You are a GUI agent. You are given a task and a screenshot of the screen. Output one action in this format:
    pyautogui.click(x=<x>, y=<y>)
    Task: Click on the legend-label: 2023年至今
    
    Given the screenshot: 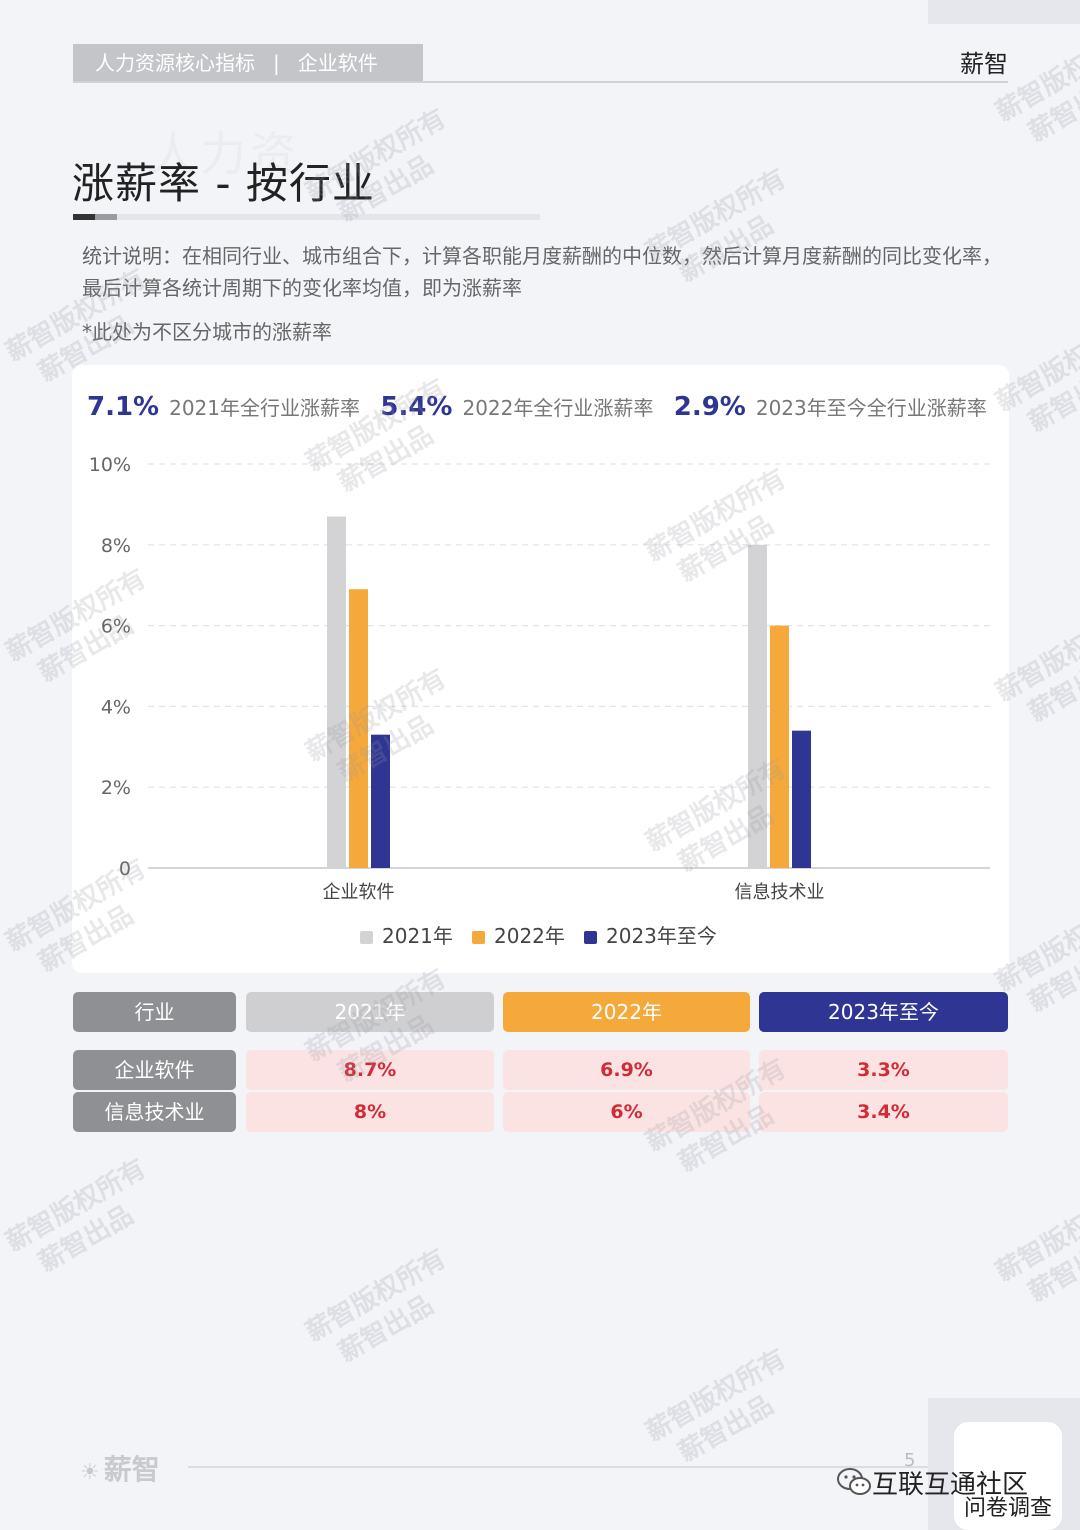 What is the action you would take?
    pyautogui.click(x=661, y=936)
    